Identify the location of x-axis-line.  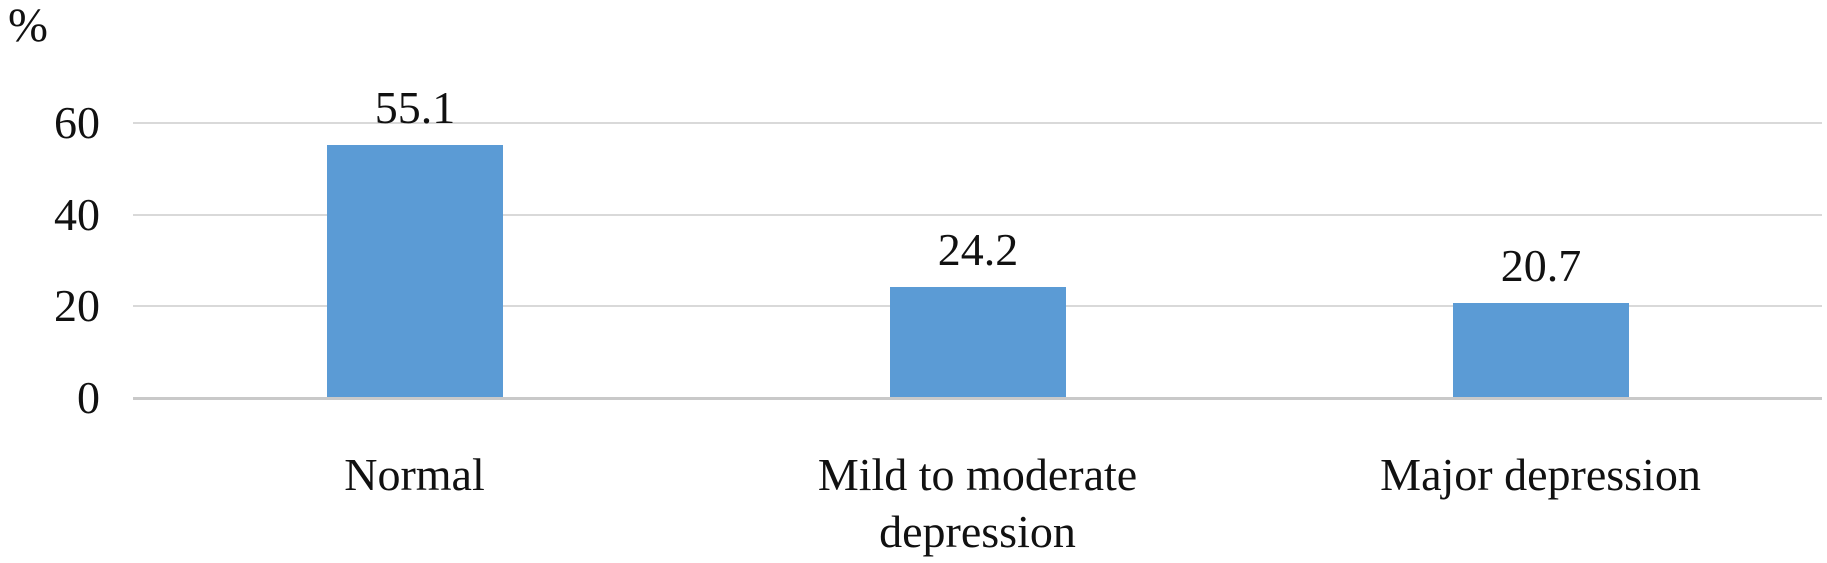
(977, 398).